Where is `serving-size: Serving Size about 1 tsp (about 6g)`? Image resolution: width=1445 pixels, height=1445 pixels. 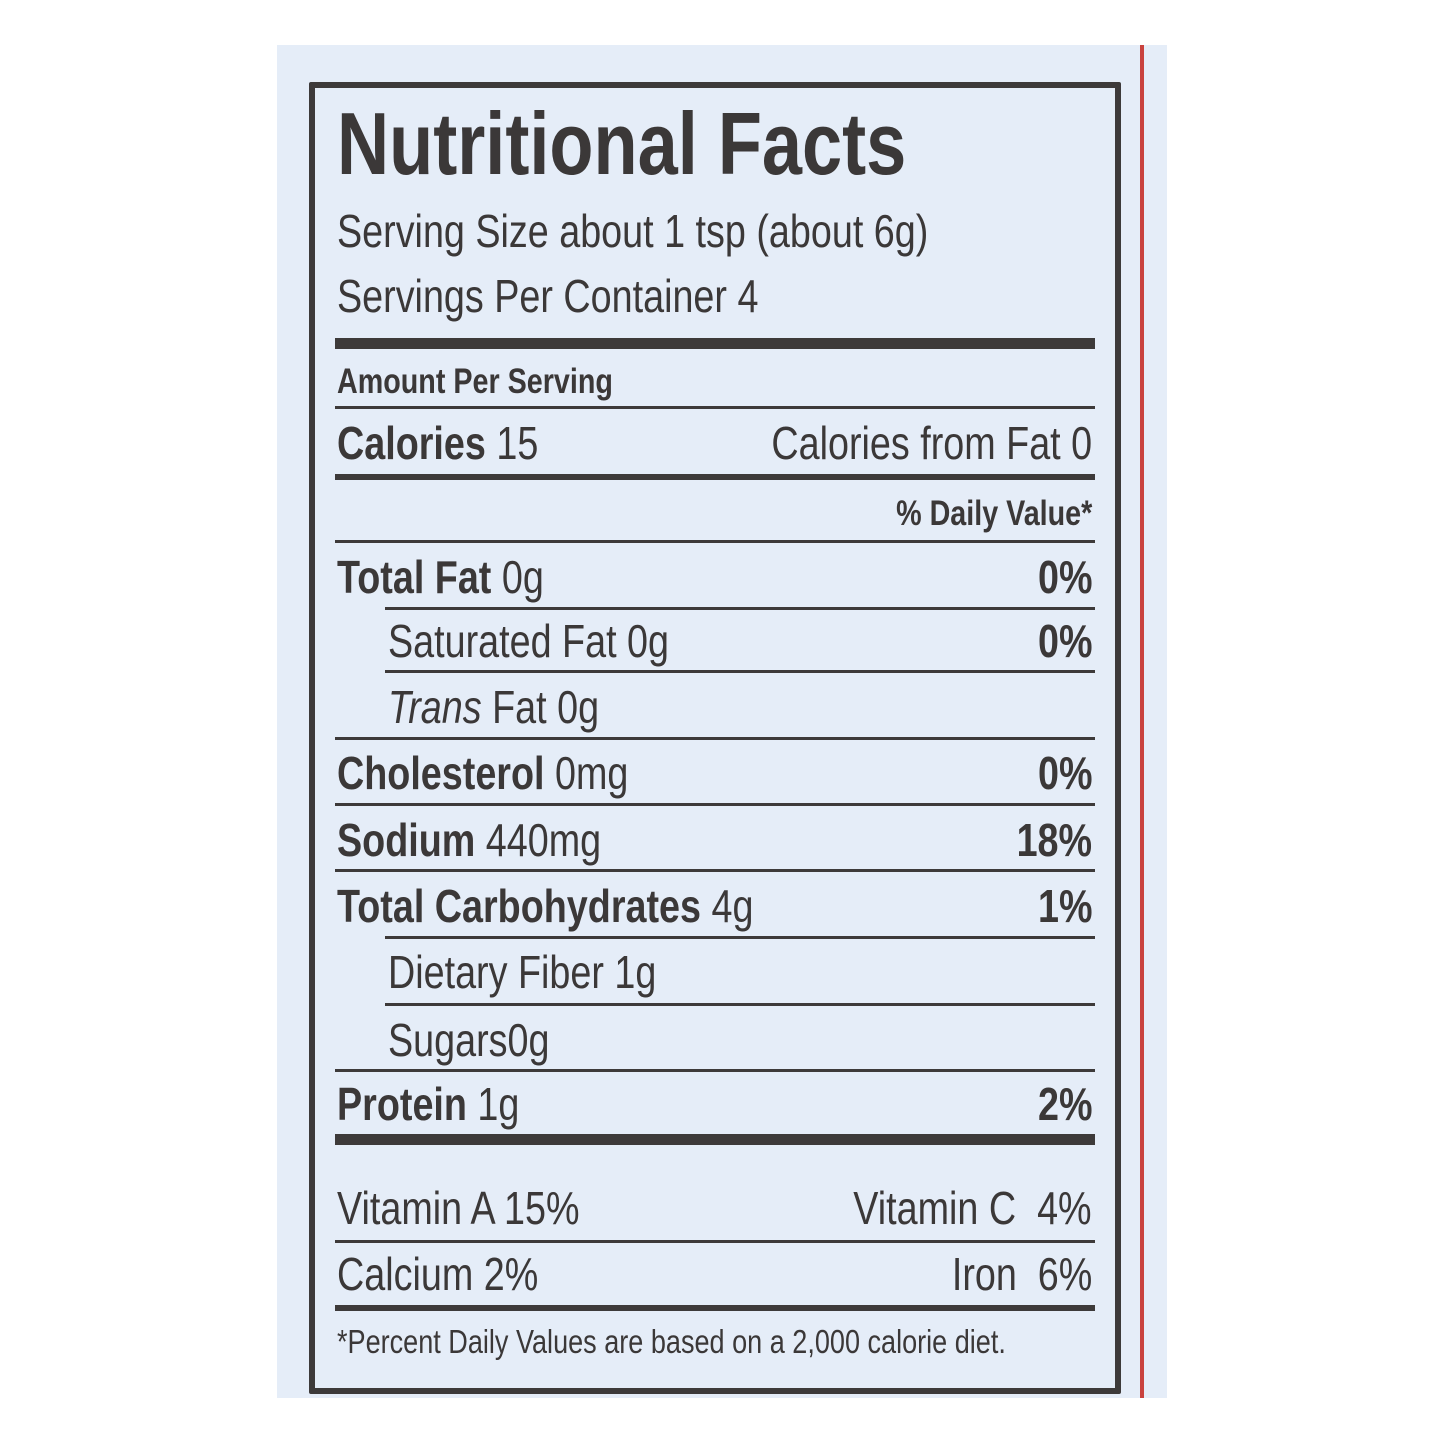 serving-size: Serving Size about 1 tsp (about 6g) is located at coordinates (633, 231).